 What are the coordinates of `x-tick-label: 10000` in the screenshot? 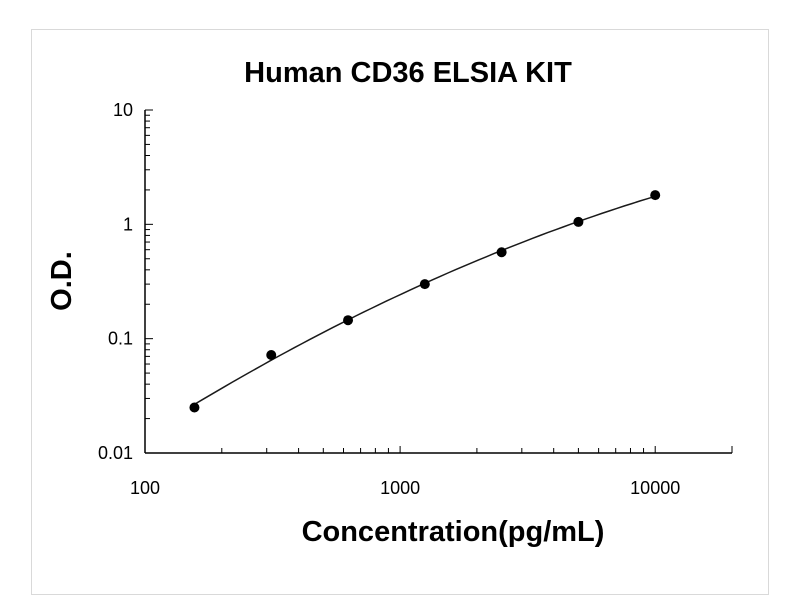 It's located at (655, 488).